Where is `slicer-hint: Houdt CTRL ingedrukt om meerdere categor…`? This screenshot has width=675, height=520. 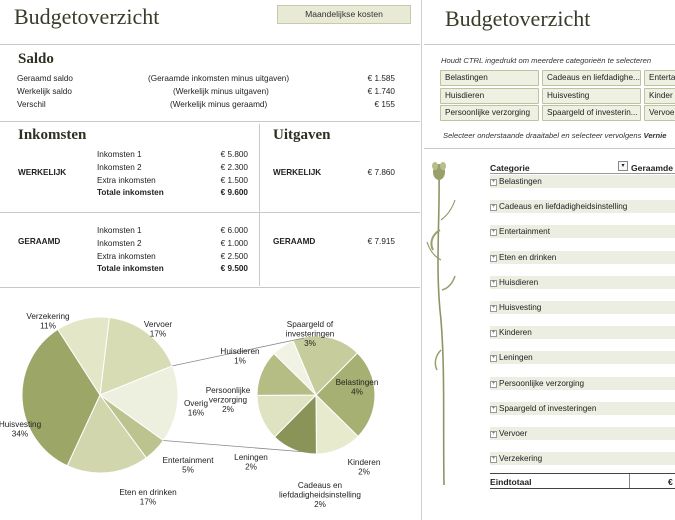 slicer-hint: Houdt CTRL ingedrukt om meerdere categor… is located at coordinates (546, 60).